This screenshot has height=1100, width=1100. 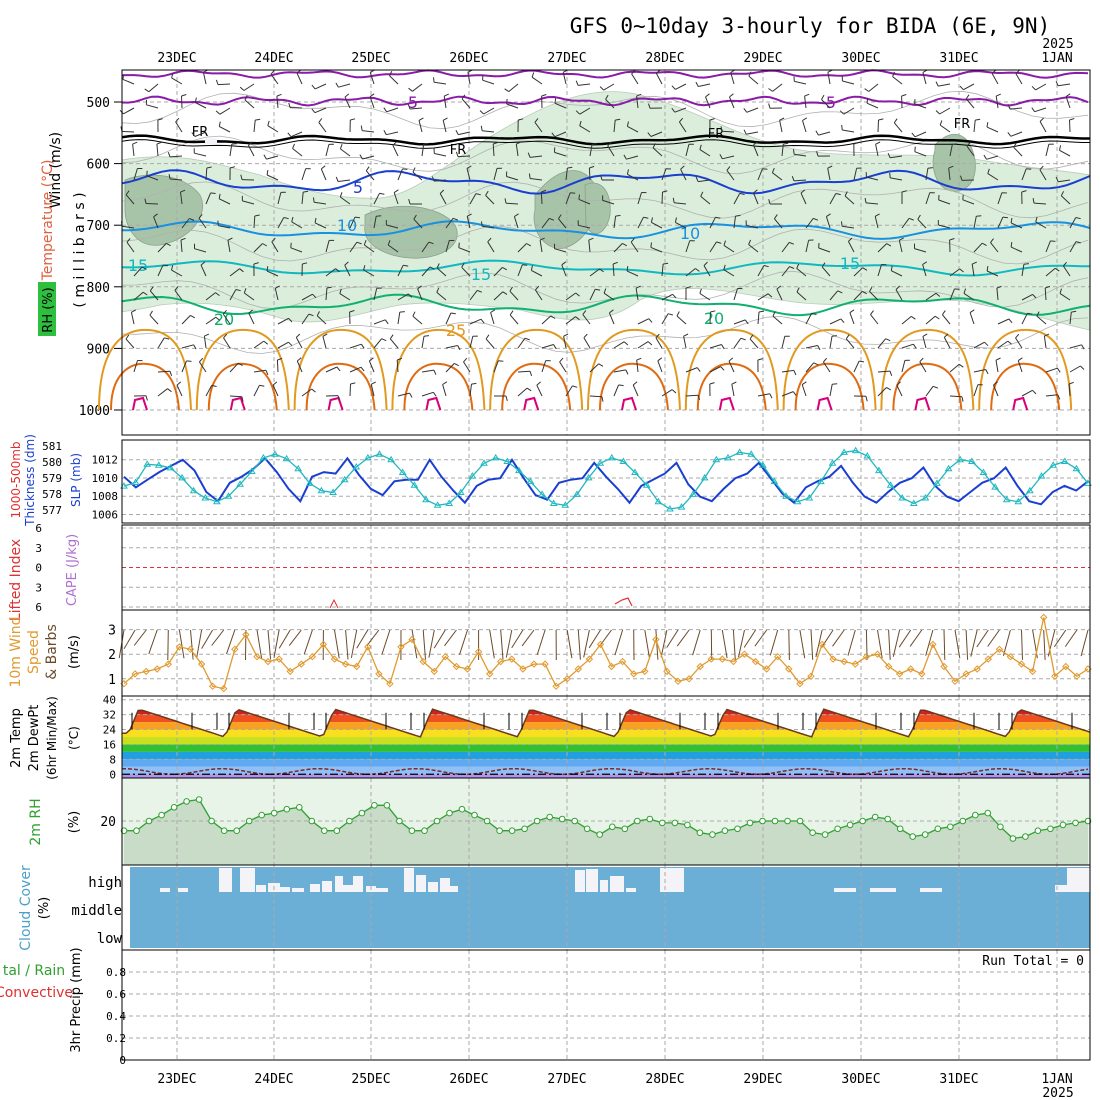 What do you see at coordinates (606, 653) in the screenshot?
I see `wind10m-speed-line` at bounding box center [606, 653].